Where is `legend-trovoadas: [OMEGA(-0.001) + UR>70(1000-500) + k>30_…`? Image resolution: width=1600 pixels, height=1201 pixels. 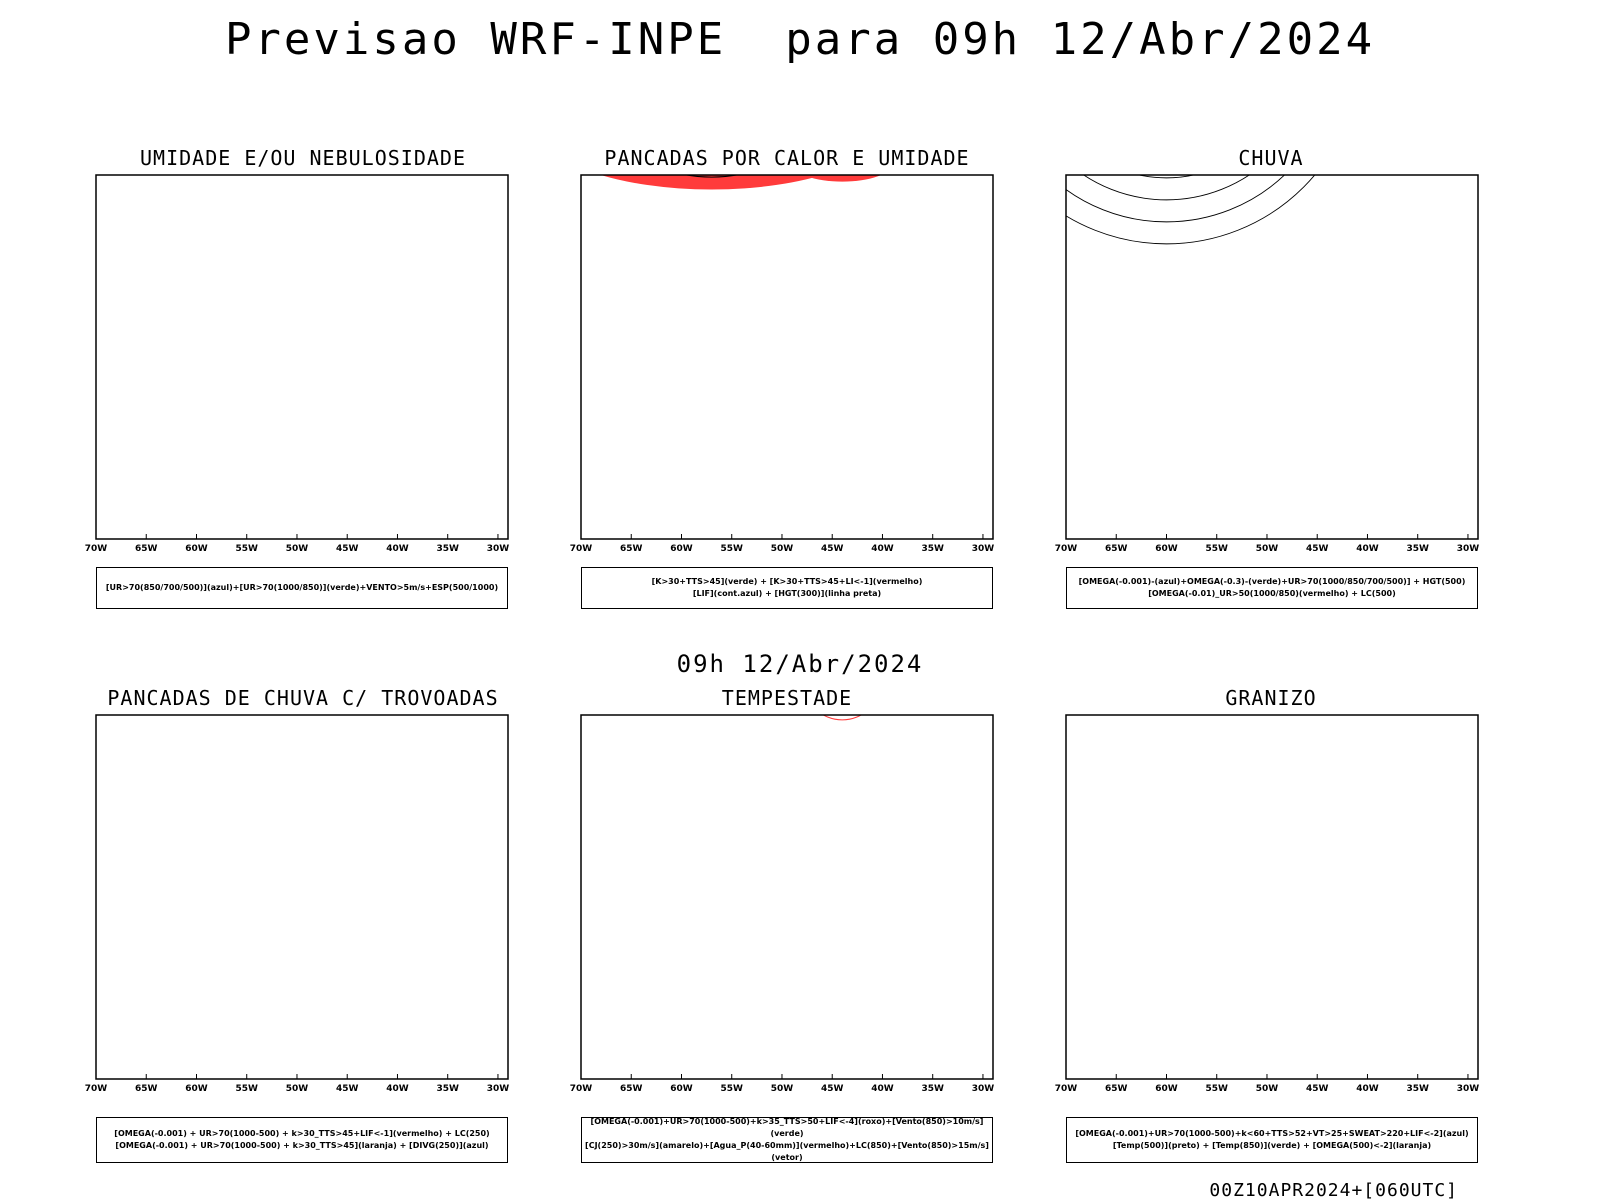 legend-trovoadas: [OMEGA(-0.001) + UR>70(1000-500) + k>30_… is located at coordinates (302, 1140).